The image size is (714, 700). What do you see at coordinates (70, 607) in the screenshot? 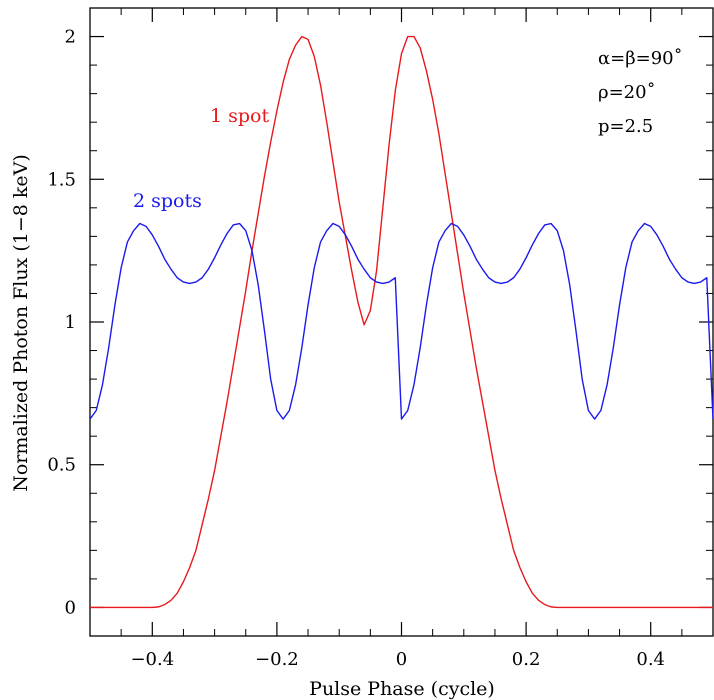
I see `y-tick-label: 0` at bounding box center [70, 607].